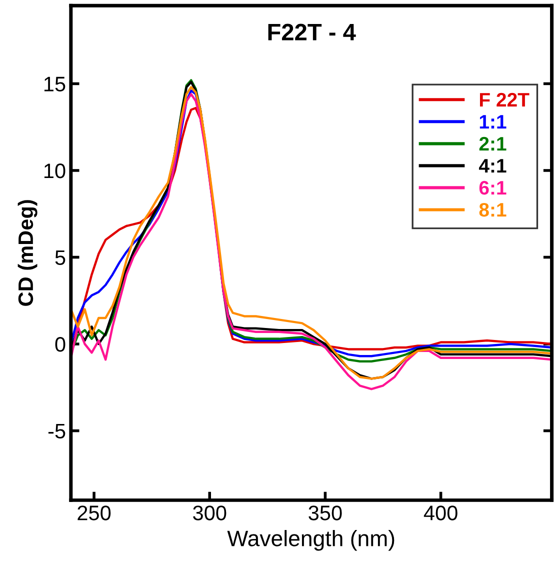  What do you see at coordinates (55, 170) in the screenshot?
I see `y-tick-label: 10` at bounding box center [55, 170].